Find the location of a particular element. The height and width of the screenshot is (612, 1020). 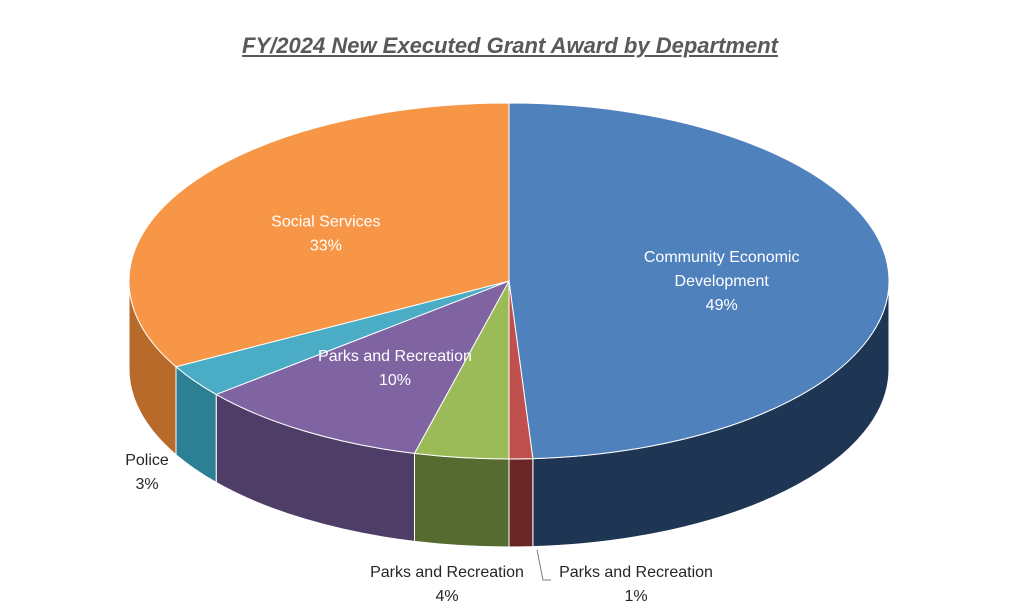

slice-value-label-2: 4% is located at coordinates (446, 596).